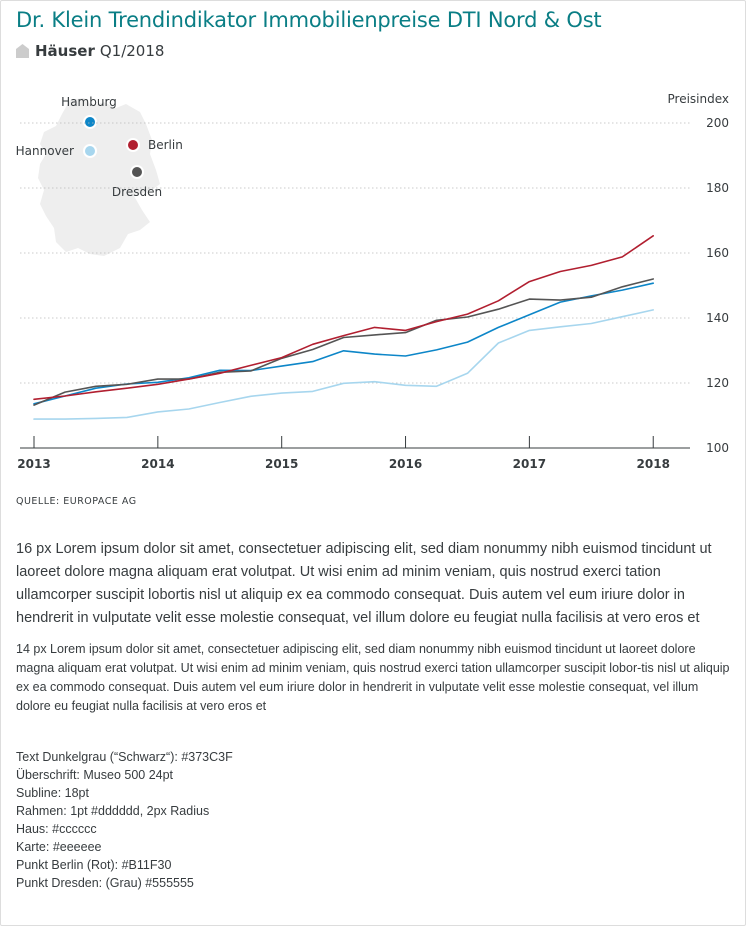  Describe the element at coordinates (133, 145) in the screenshot. I see `city-dot-berlin` at that location.